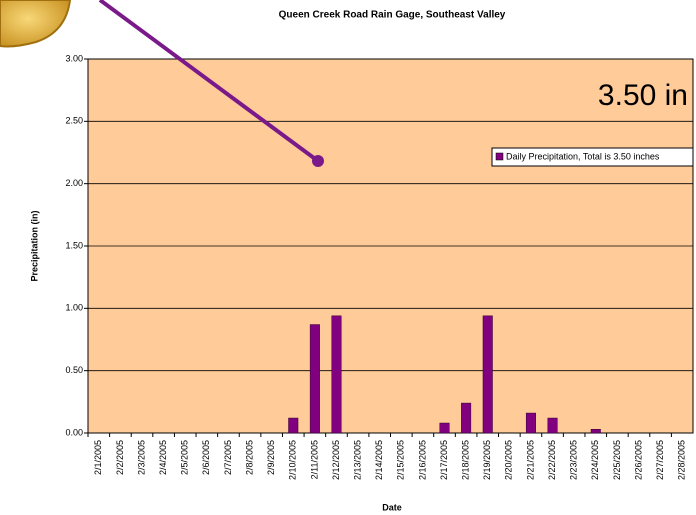 The height and width of the screenshot is (515, 696). Describe the element at coordinates (206, 457) in the screenshot. I see `x-tick-label: 2/6/2005` at that location.